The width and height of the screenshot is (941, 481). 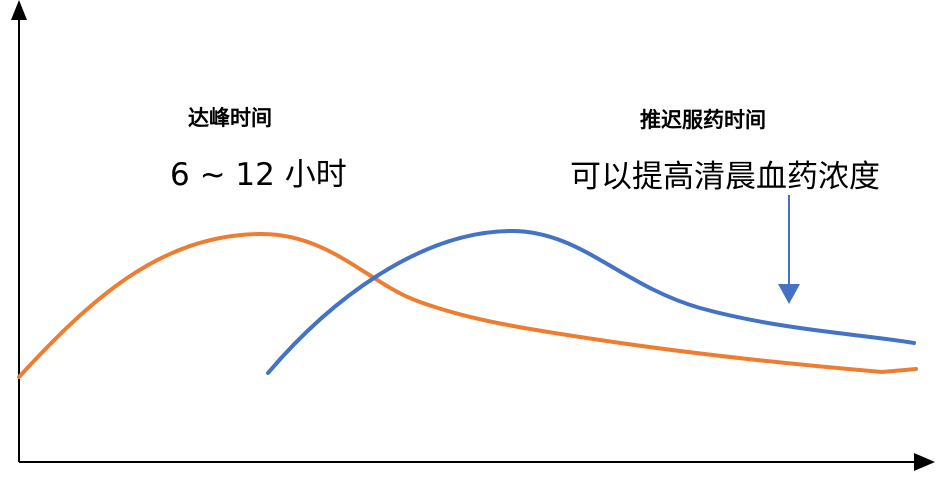 I want to click on pointer-arrowhead, so click(x=789, y=294).